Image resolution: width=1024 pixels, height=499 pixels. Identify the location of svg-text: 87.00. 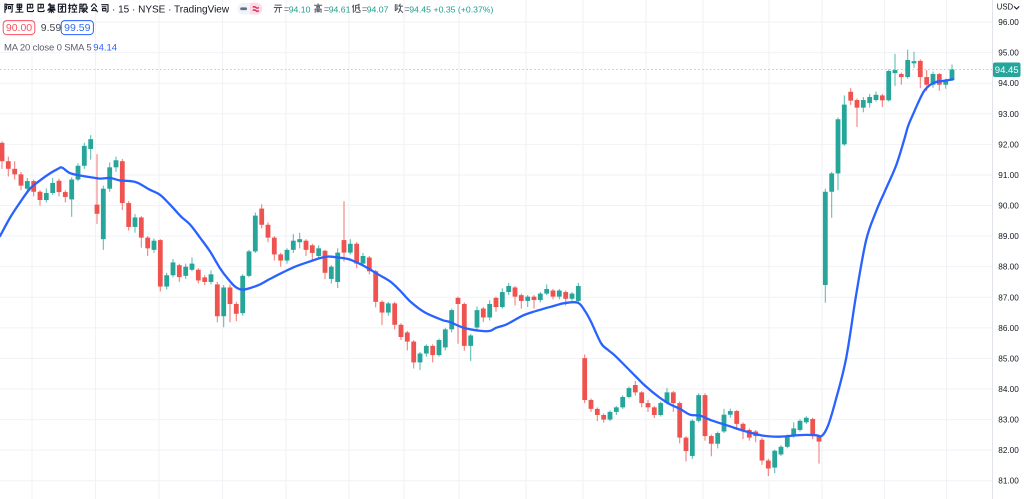
(1008, 297).